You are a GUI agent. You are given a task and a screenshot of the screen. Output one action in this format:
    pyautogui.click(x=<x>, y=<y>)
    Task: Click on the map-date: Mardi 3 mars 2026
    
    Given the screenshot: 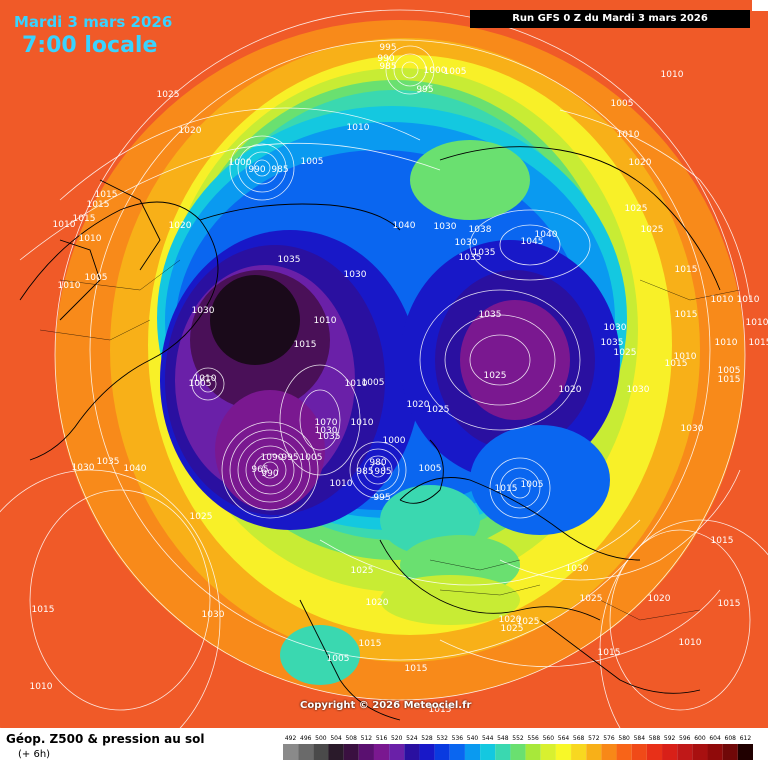 What is the action you would take?
    pyautogui.click(x=93, y=22)
    